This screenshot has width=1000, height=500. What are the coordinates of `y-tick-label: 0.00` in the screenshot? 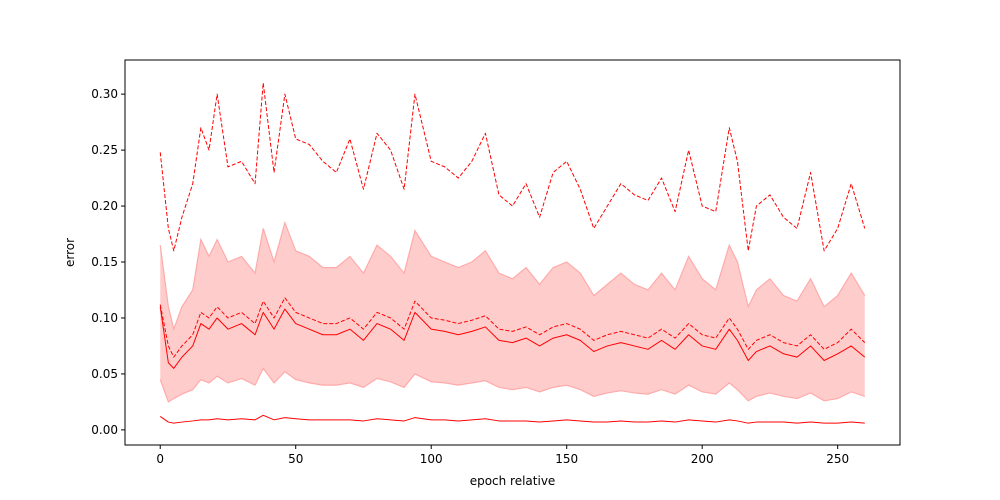 It's located at (104, 430).